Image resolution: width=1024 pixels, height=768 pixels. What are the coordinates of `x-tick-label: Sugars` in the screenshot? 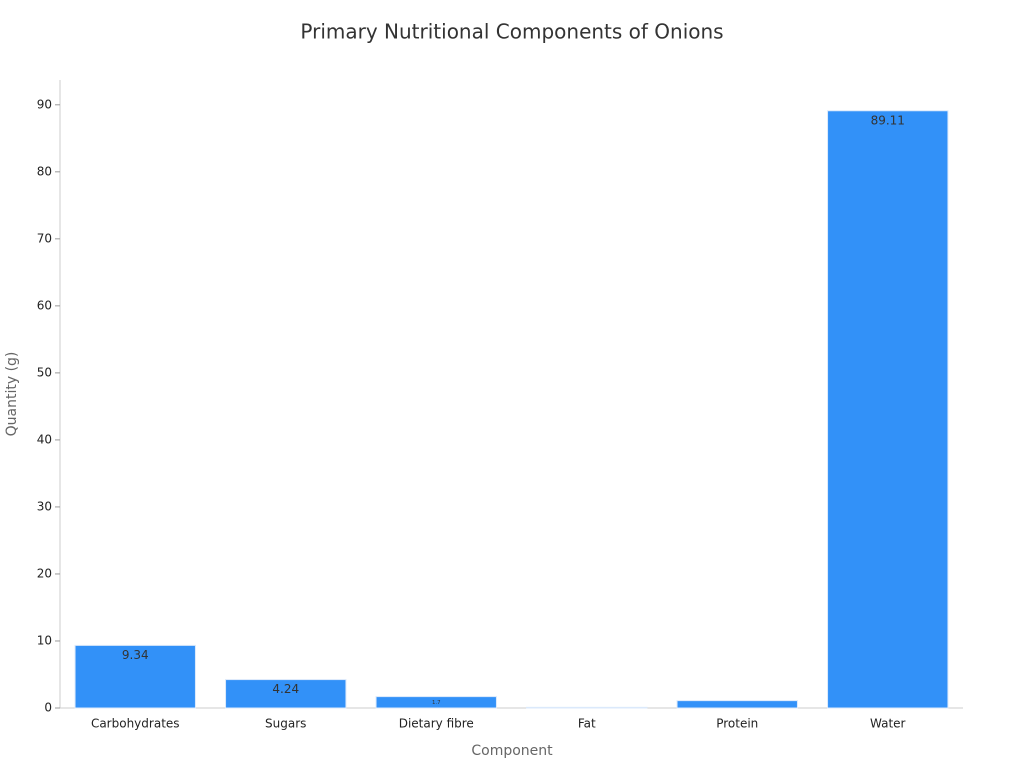 It's located at (285, 724).